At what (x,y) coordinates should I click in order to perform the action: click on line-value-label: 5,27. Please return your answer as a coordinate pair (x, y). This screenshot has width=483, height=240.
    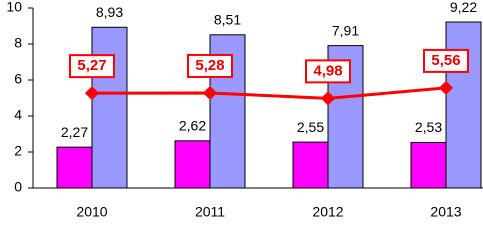
    Looking at the image, I should click on (91, 65).